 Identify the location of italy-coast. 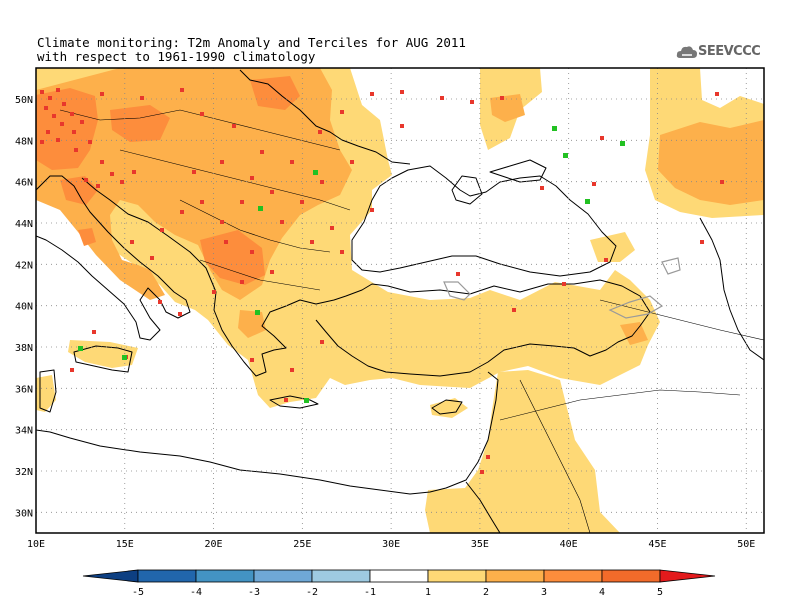
(113, 258).